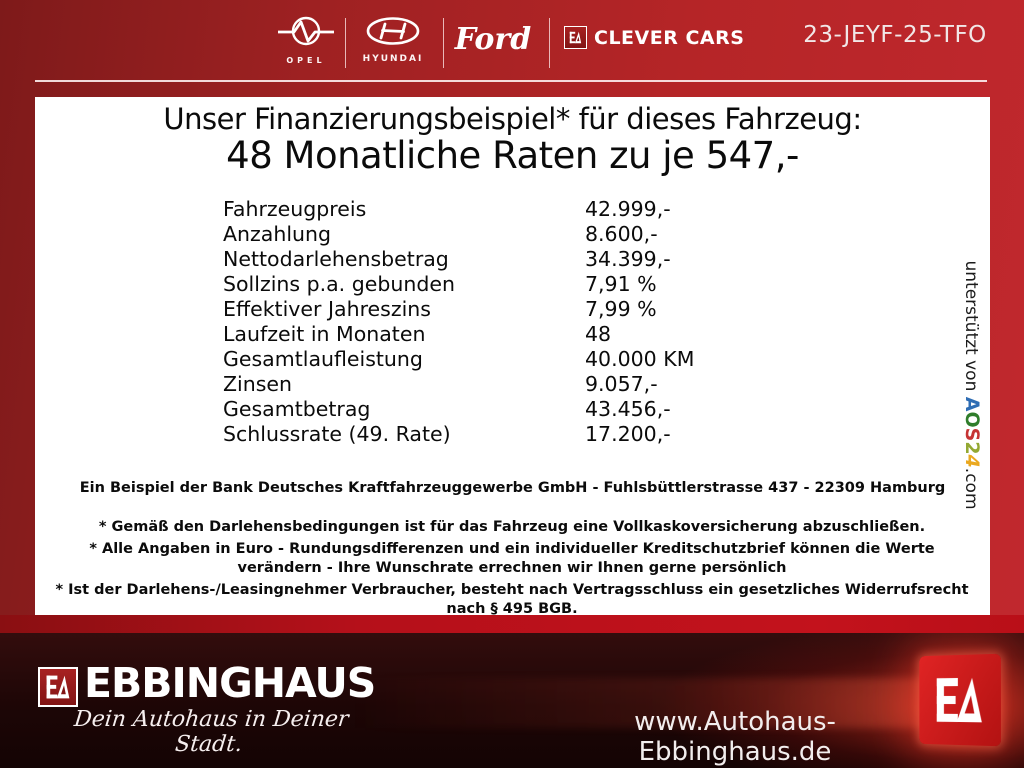 The height and width of the screenshot is (768, 1024). I want to click on red-band, so click(512, 624).